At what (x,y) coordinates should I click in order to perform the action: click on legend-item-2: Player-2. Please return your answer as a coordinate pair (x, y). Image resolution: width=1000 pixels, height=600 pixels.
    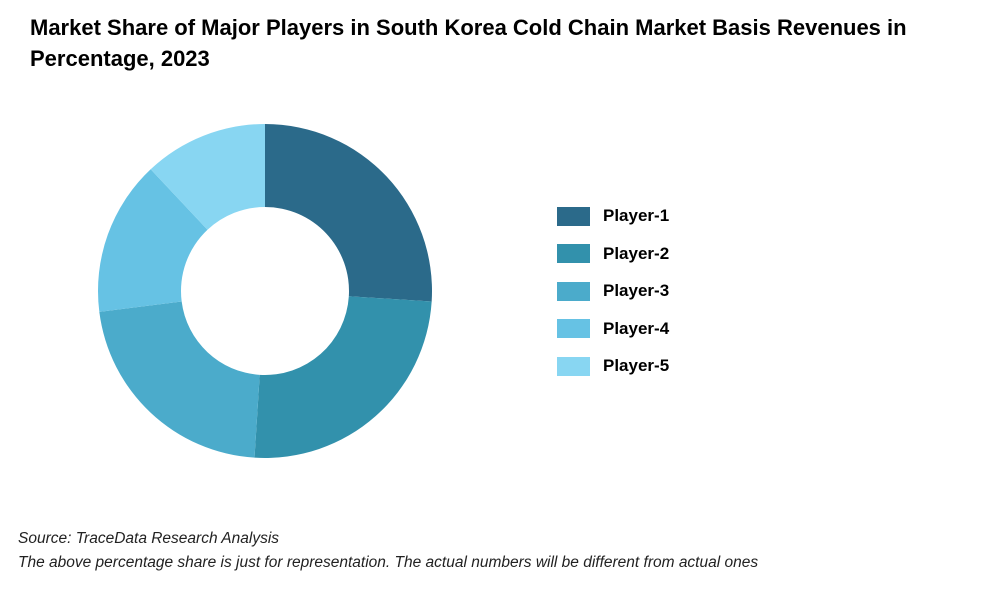
    Looking at the image, I should click on (613, 254).